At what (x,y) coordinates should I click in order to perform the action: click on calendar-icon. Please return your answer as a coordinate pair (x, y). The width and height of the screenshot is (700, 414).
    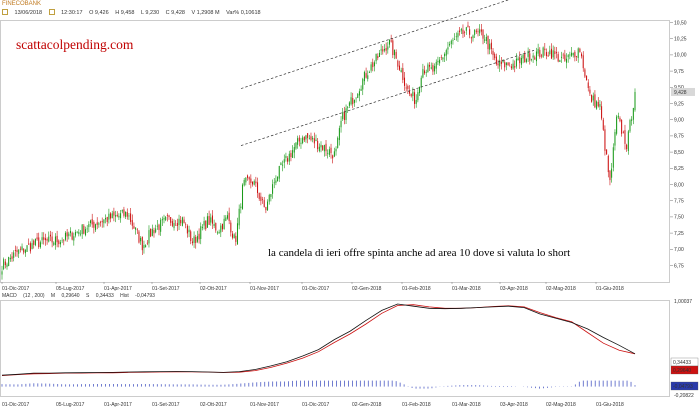
    Looking at the image, I should click on (5, 12).